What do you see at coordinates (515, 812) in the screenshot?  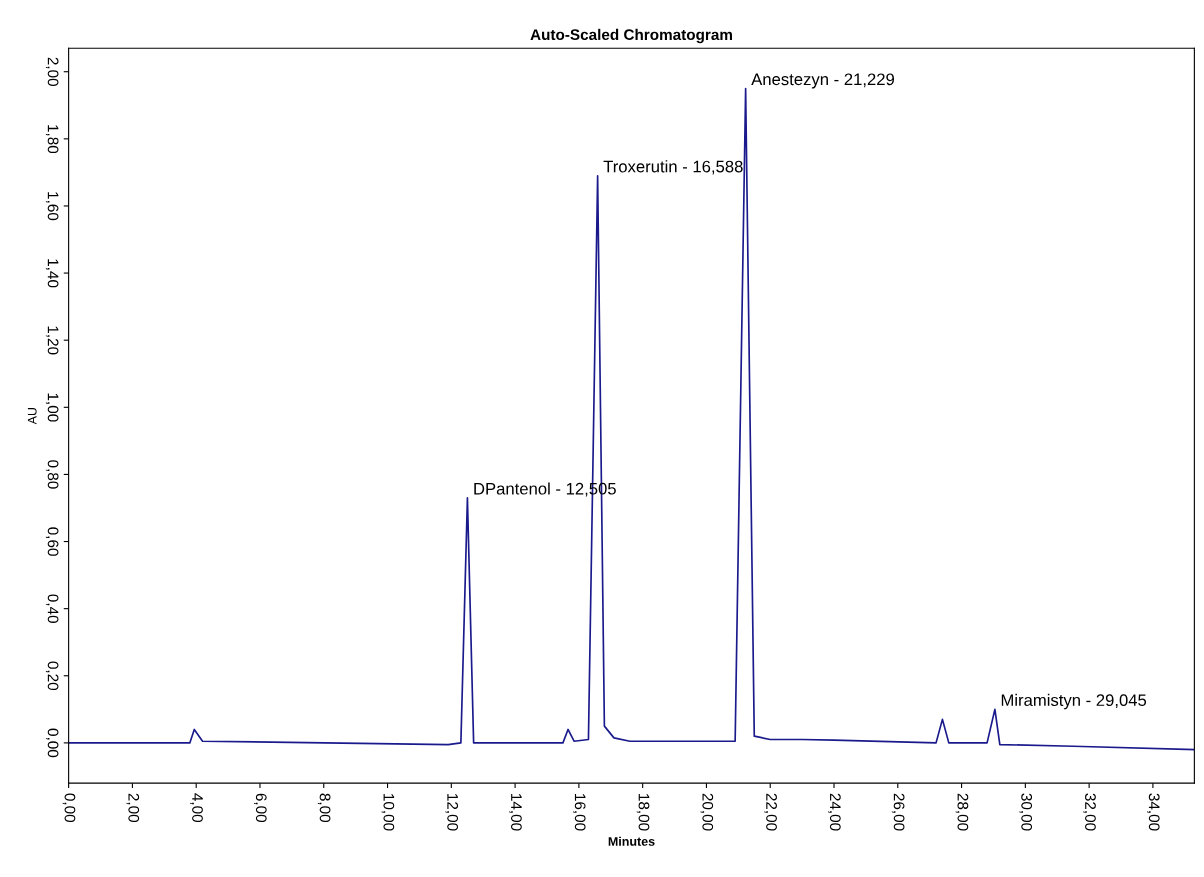 I see `x-tick-label: 14,00` at bounding box center [515, 812].